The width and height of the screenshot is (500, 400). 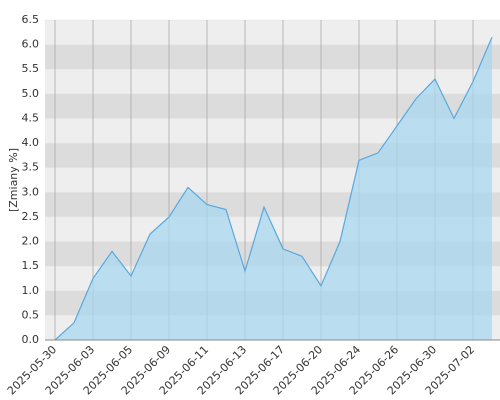 I want to click on y-tick-label: 0.0, so click(x=31, y=339).